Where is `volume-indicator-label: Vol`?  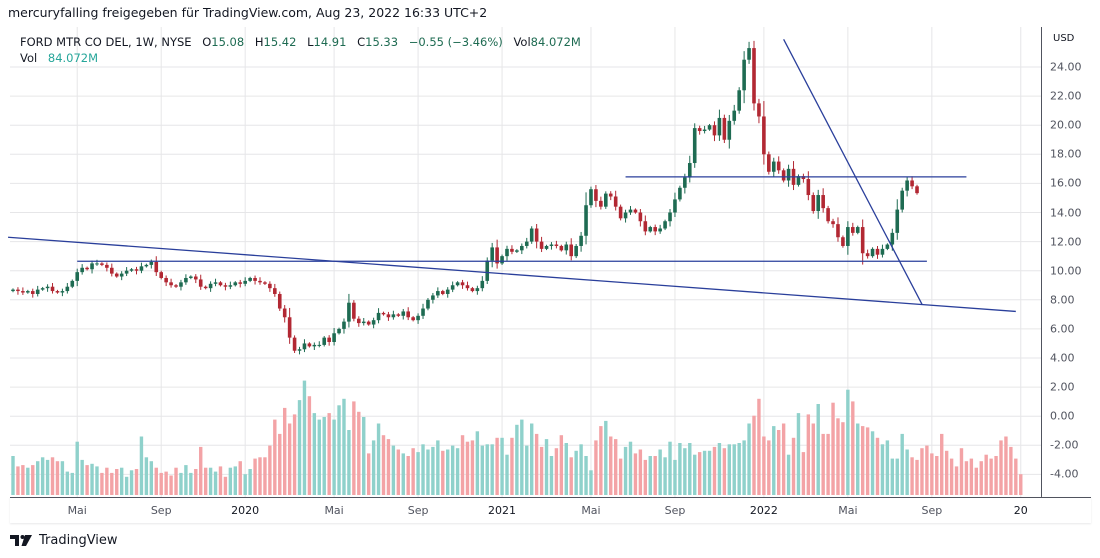 volume-indicator-label: Vol is located at coordinates (29, 58).